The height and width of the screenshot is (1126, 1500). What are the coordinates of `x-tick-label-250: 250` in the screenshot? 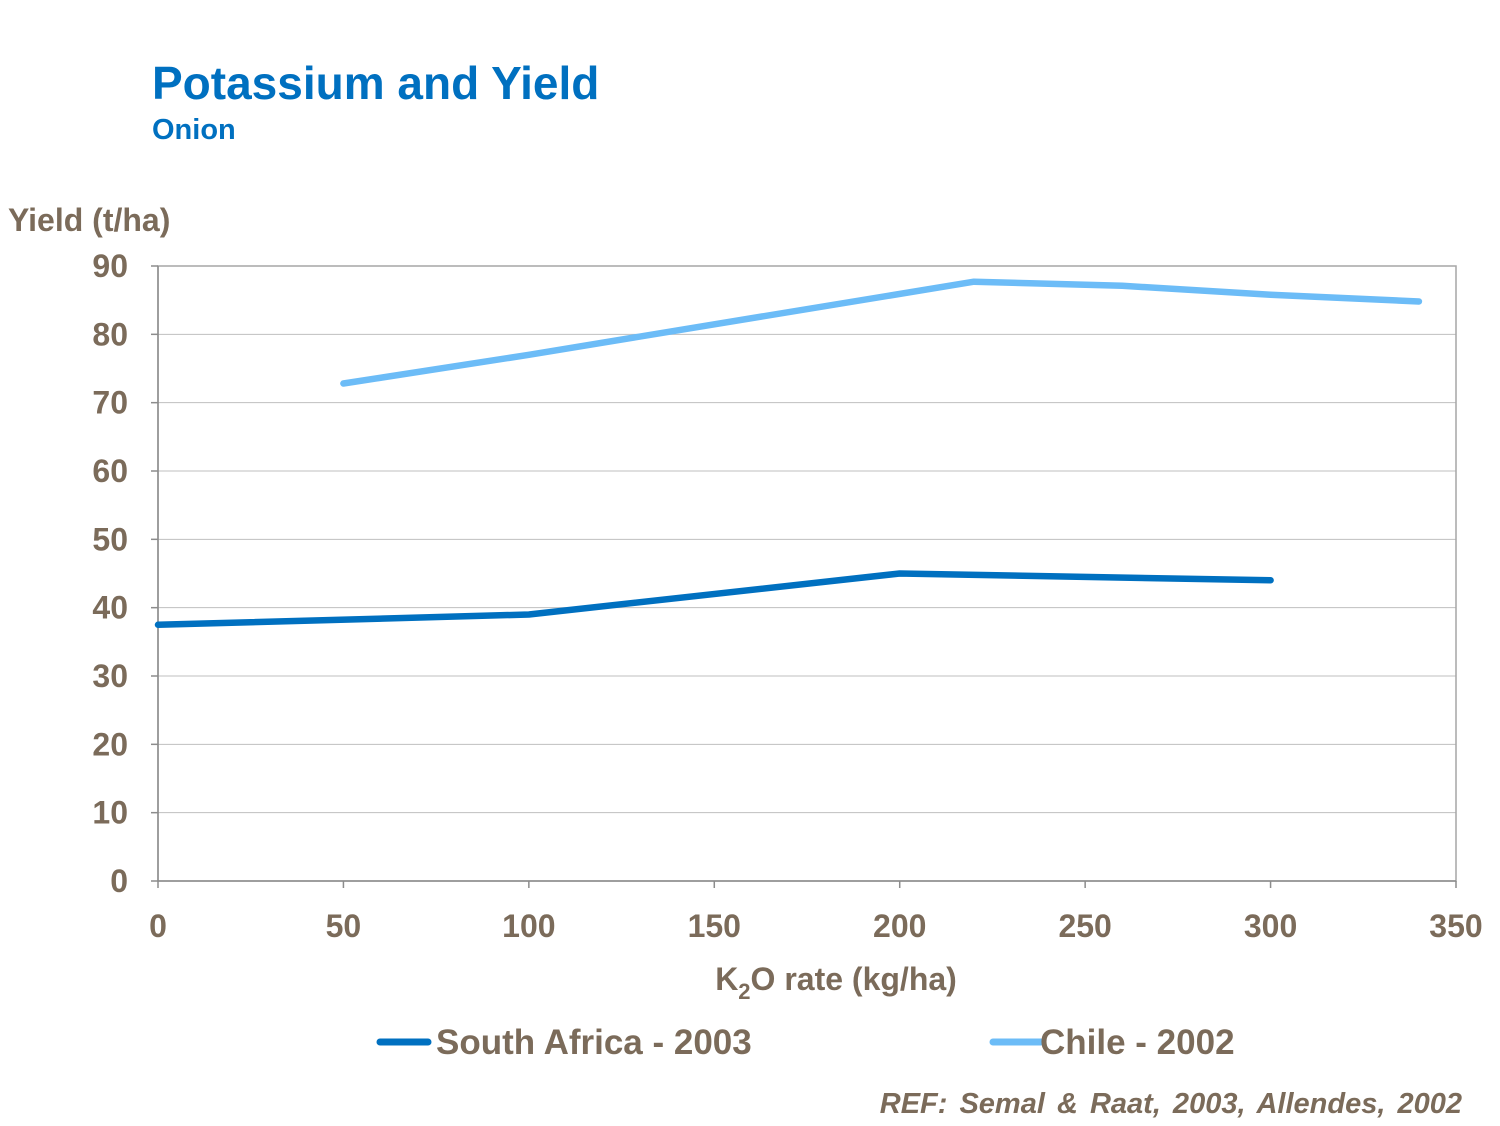 It's located at (1084, 926).